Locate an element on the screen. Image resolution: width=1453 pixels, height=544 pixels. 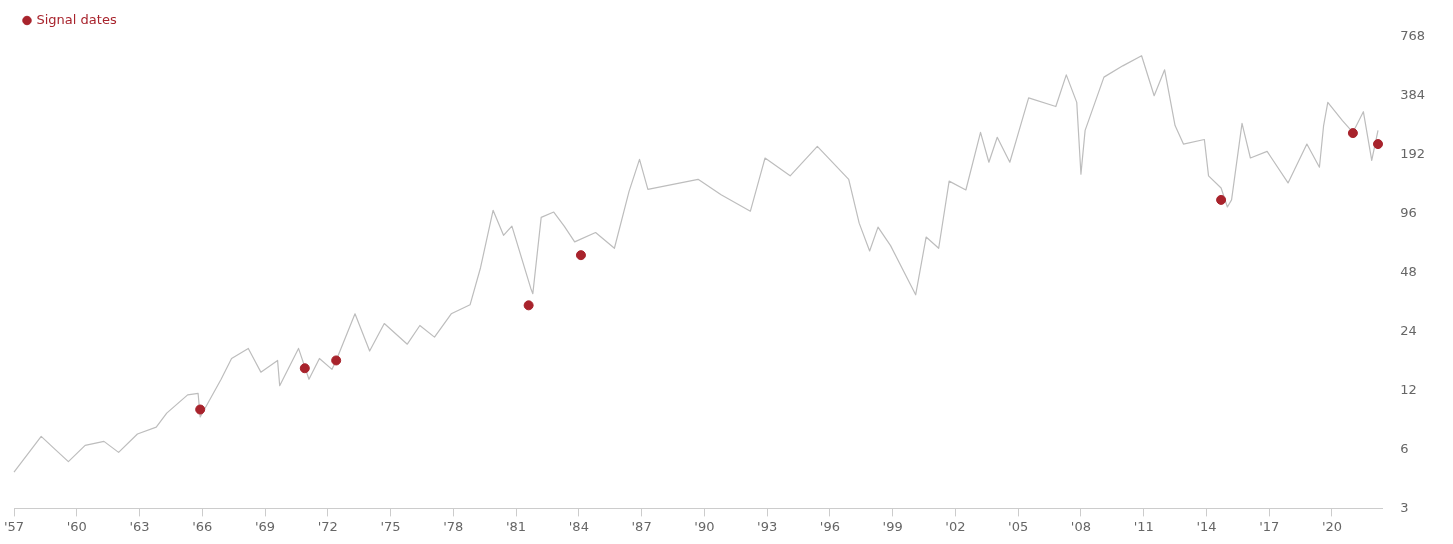
y-tick-label: 3 is located at coordinates (1404, 507).